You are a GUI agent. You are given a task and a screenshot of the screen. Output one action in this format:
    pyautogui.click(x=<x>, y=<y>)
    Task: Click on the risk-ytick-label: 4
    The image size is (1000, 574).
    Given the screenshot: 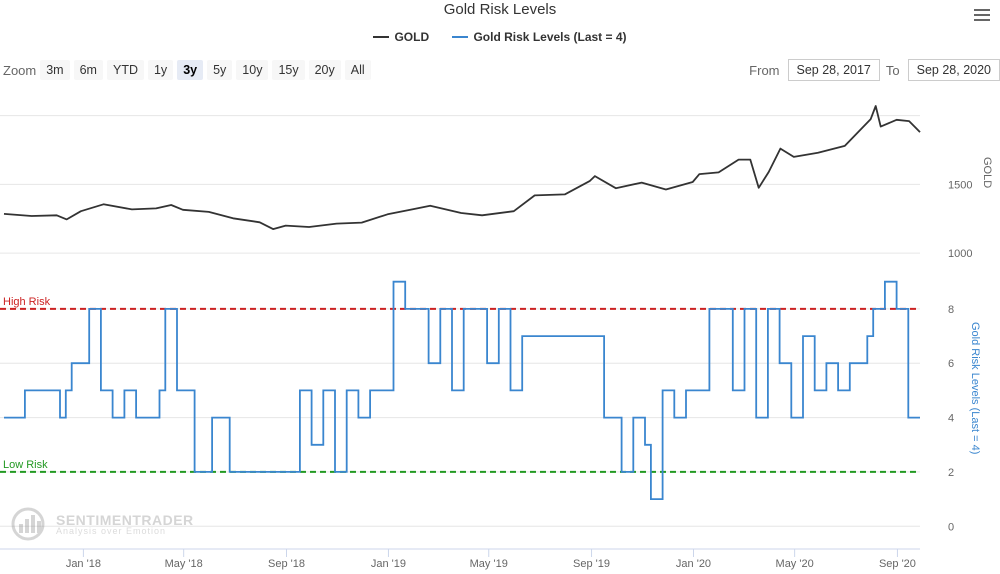 What is the action you would take?
    pyautogui.click(x=951, y=419)
    